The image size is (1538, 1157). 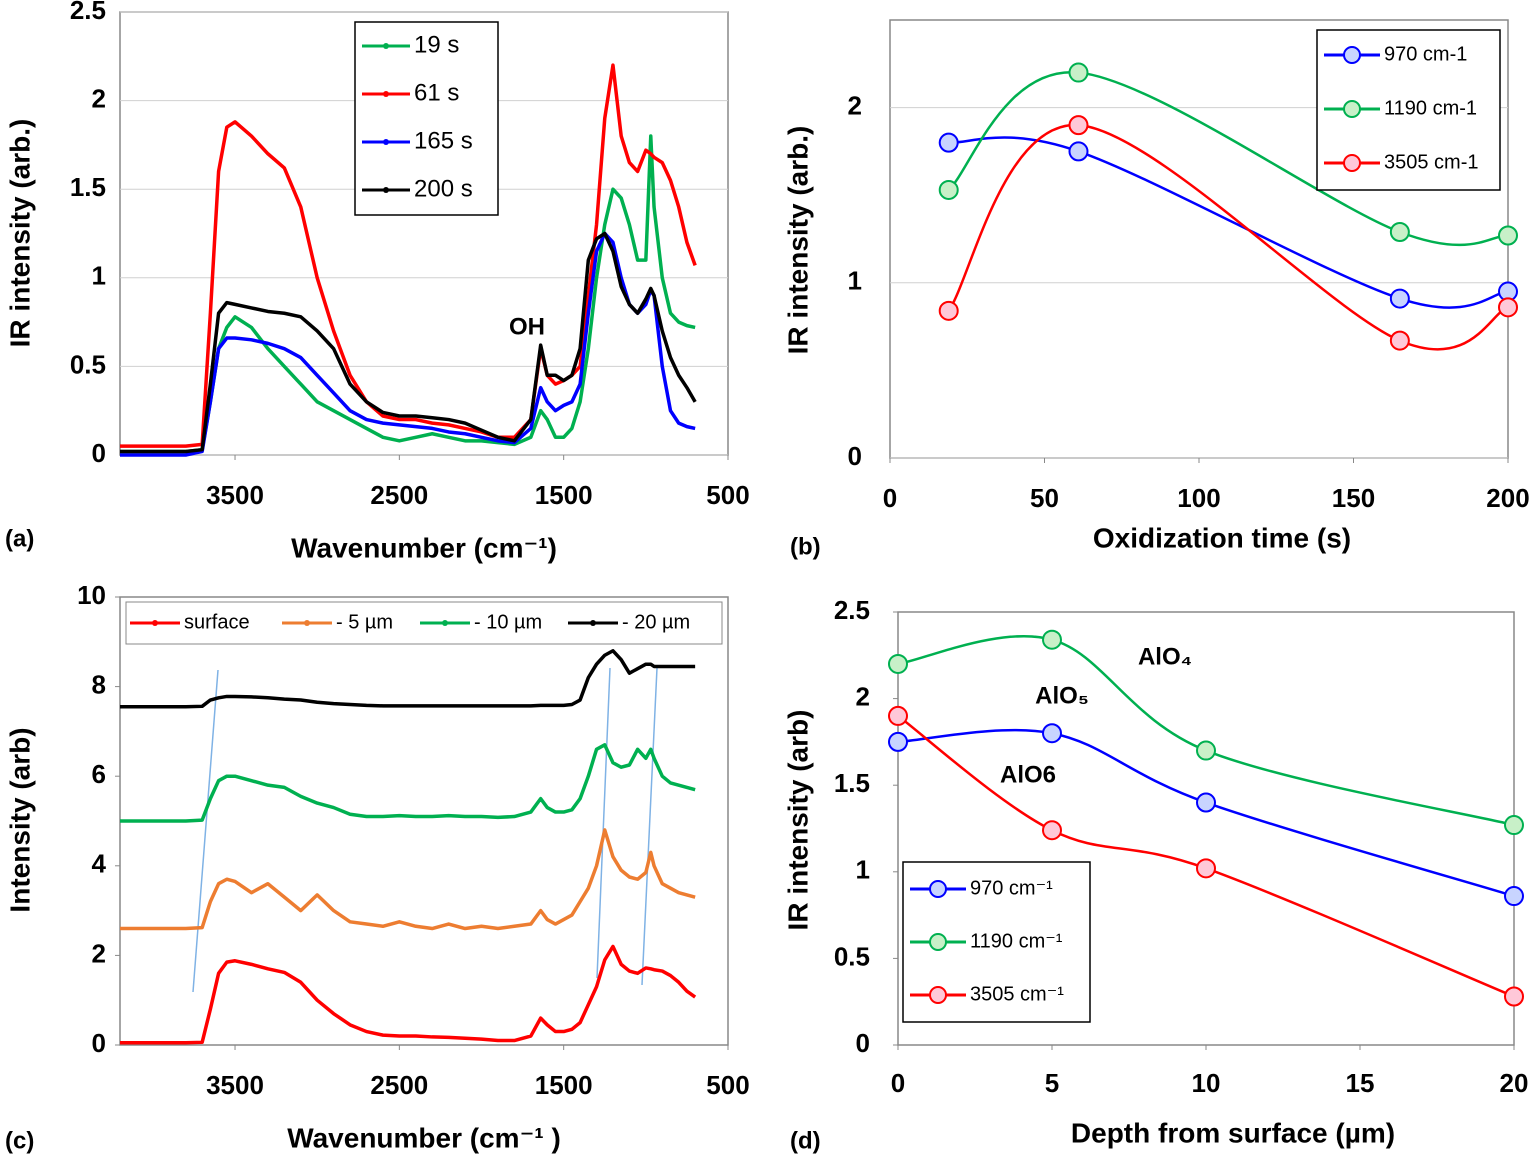 What do you see at coordinates (443, 140) in the screenshot?
I see `legend-label: 165 s` at bounding box center [443, 140].